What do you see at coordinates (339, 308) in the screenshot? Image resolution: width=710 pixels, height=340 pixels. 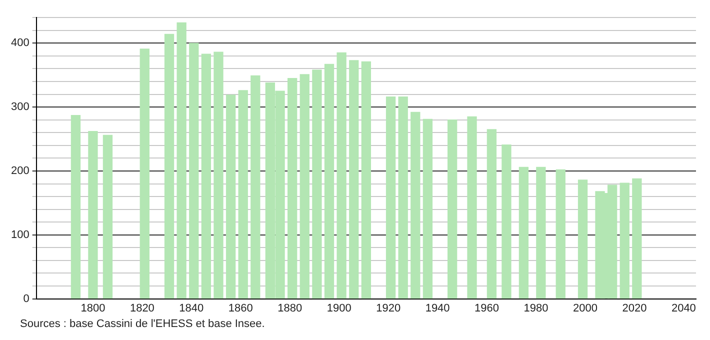 I see `x-tick-label: 1900` at bounding box center [339, 308].